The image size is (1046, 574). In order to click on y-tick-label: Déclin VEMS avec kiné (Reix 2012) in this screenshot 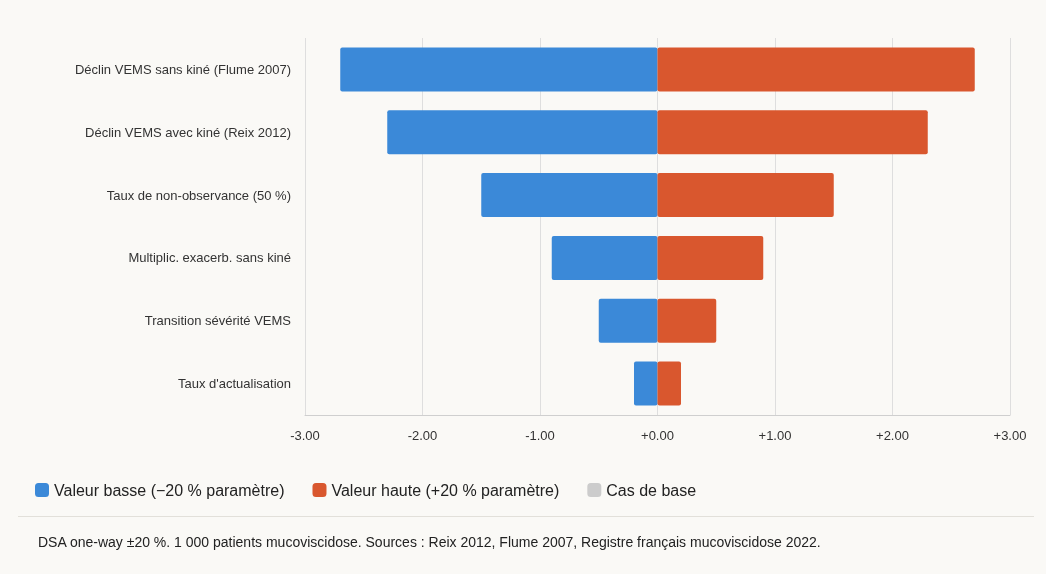, I will do `click(188, 132)`.